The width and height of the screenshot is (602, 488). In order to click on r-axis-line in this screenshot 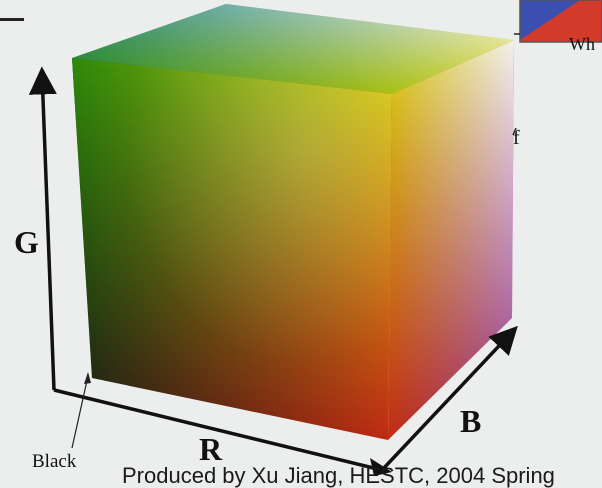, I will do `click(218, 430)`.